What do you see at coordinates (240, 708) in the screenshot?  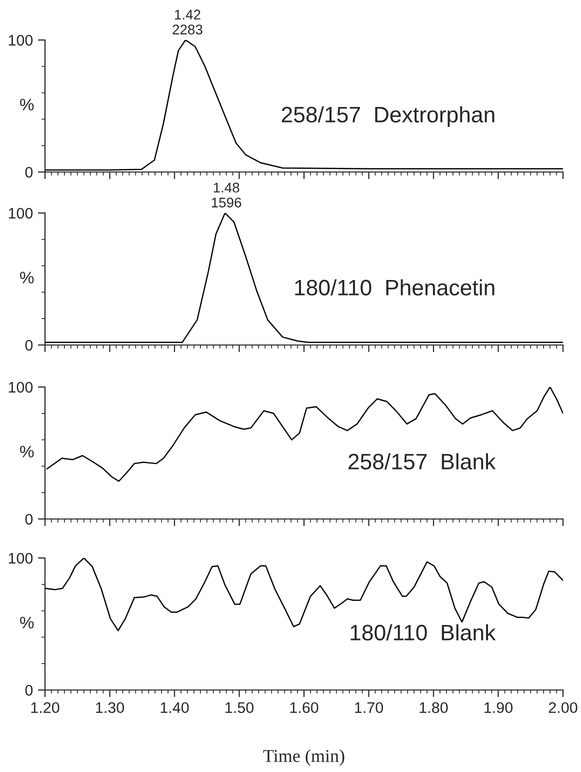 I see `x-tick-label: 1.50` at bounding box center [240, 708].